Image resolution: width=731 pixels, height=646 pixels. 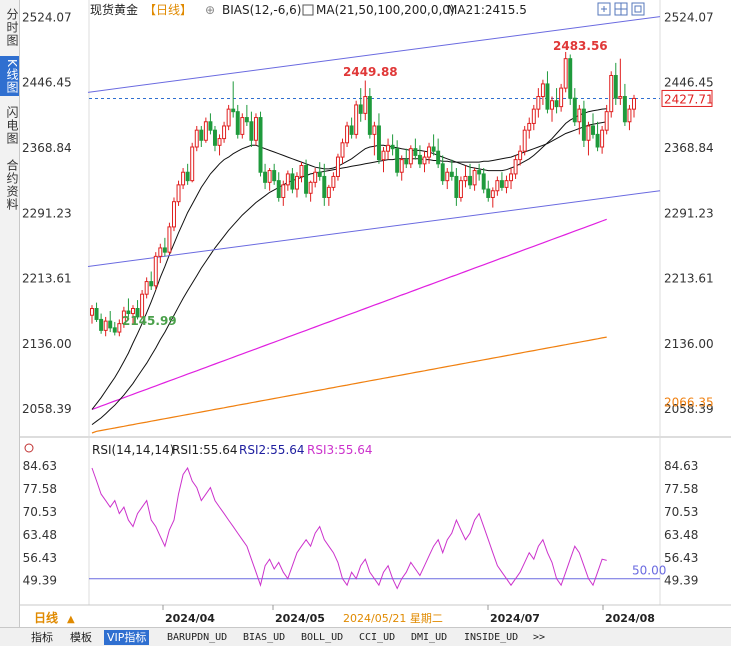 I want to click on period-button: 日线, so click(x=46, y=617).